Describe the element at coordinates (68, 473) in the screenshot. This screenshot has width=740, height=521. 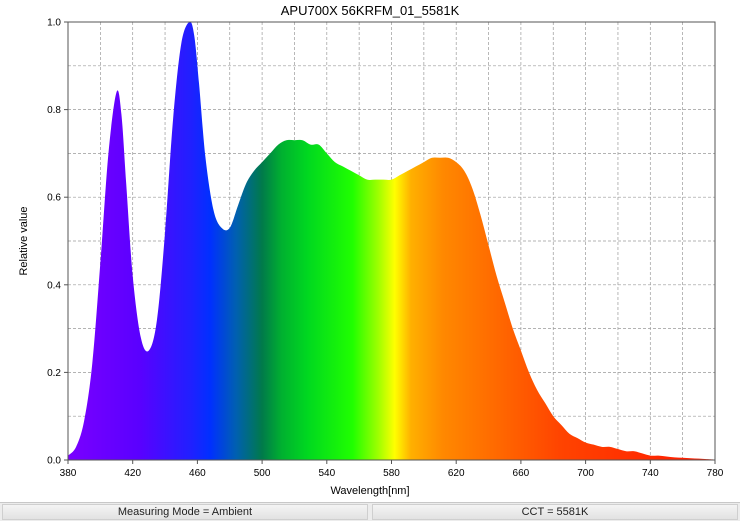
I see `x-tick-label: 380` at that location.